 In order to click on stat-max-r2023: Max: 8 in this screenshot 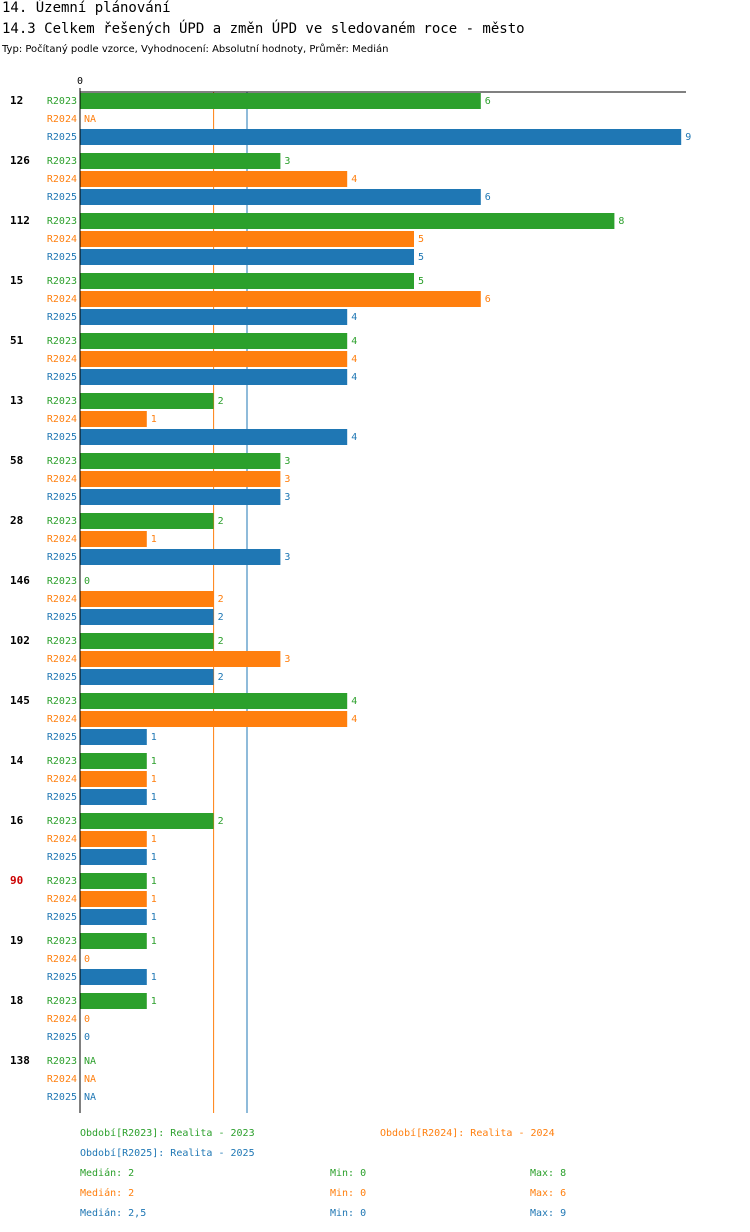, I will do `click(548, 1173)`.